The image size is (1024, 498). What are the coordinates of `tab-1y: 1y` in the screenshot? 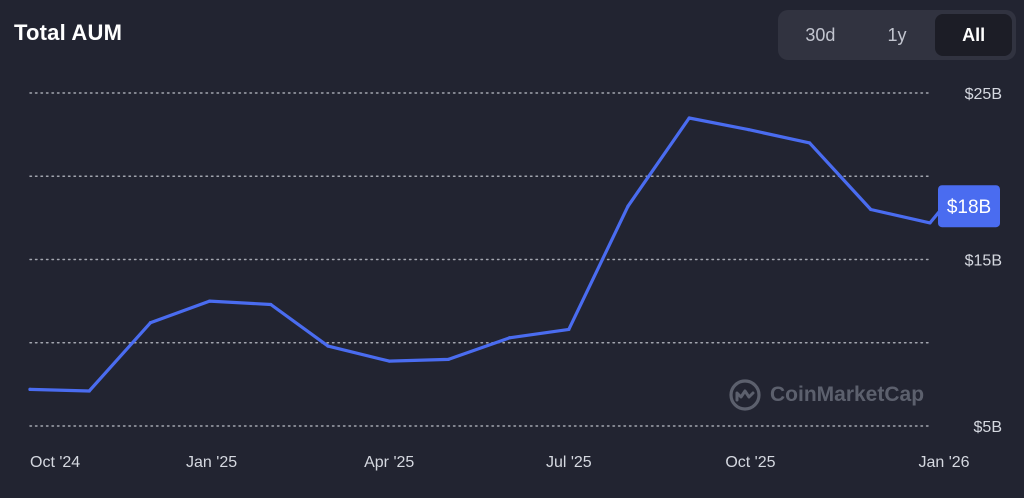 It's located at (897, 34).